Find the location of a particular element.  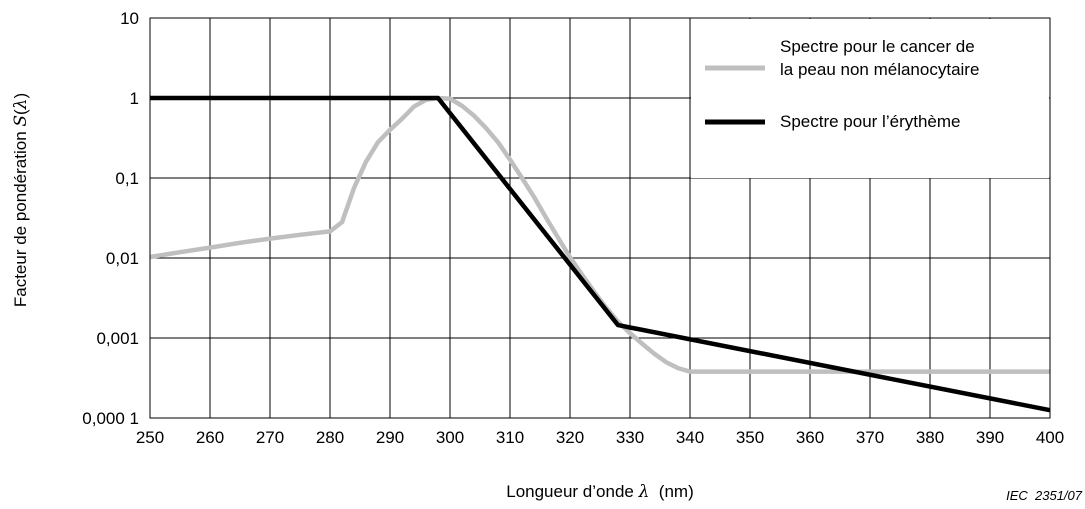

y-axis-label-paren-open: ( is located at coordinates (20, 112).